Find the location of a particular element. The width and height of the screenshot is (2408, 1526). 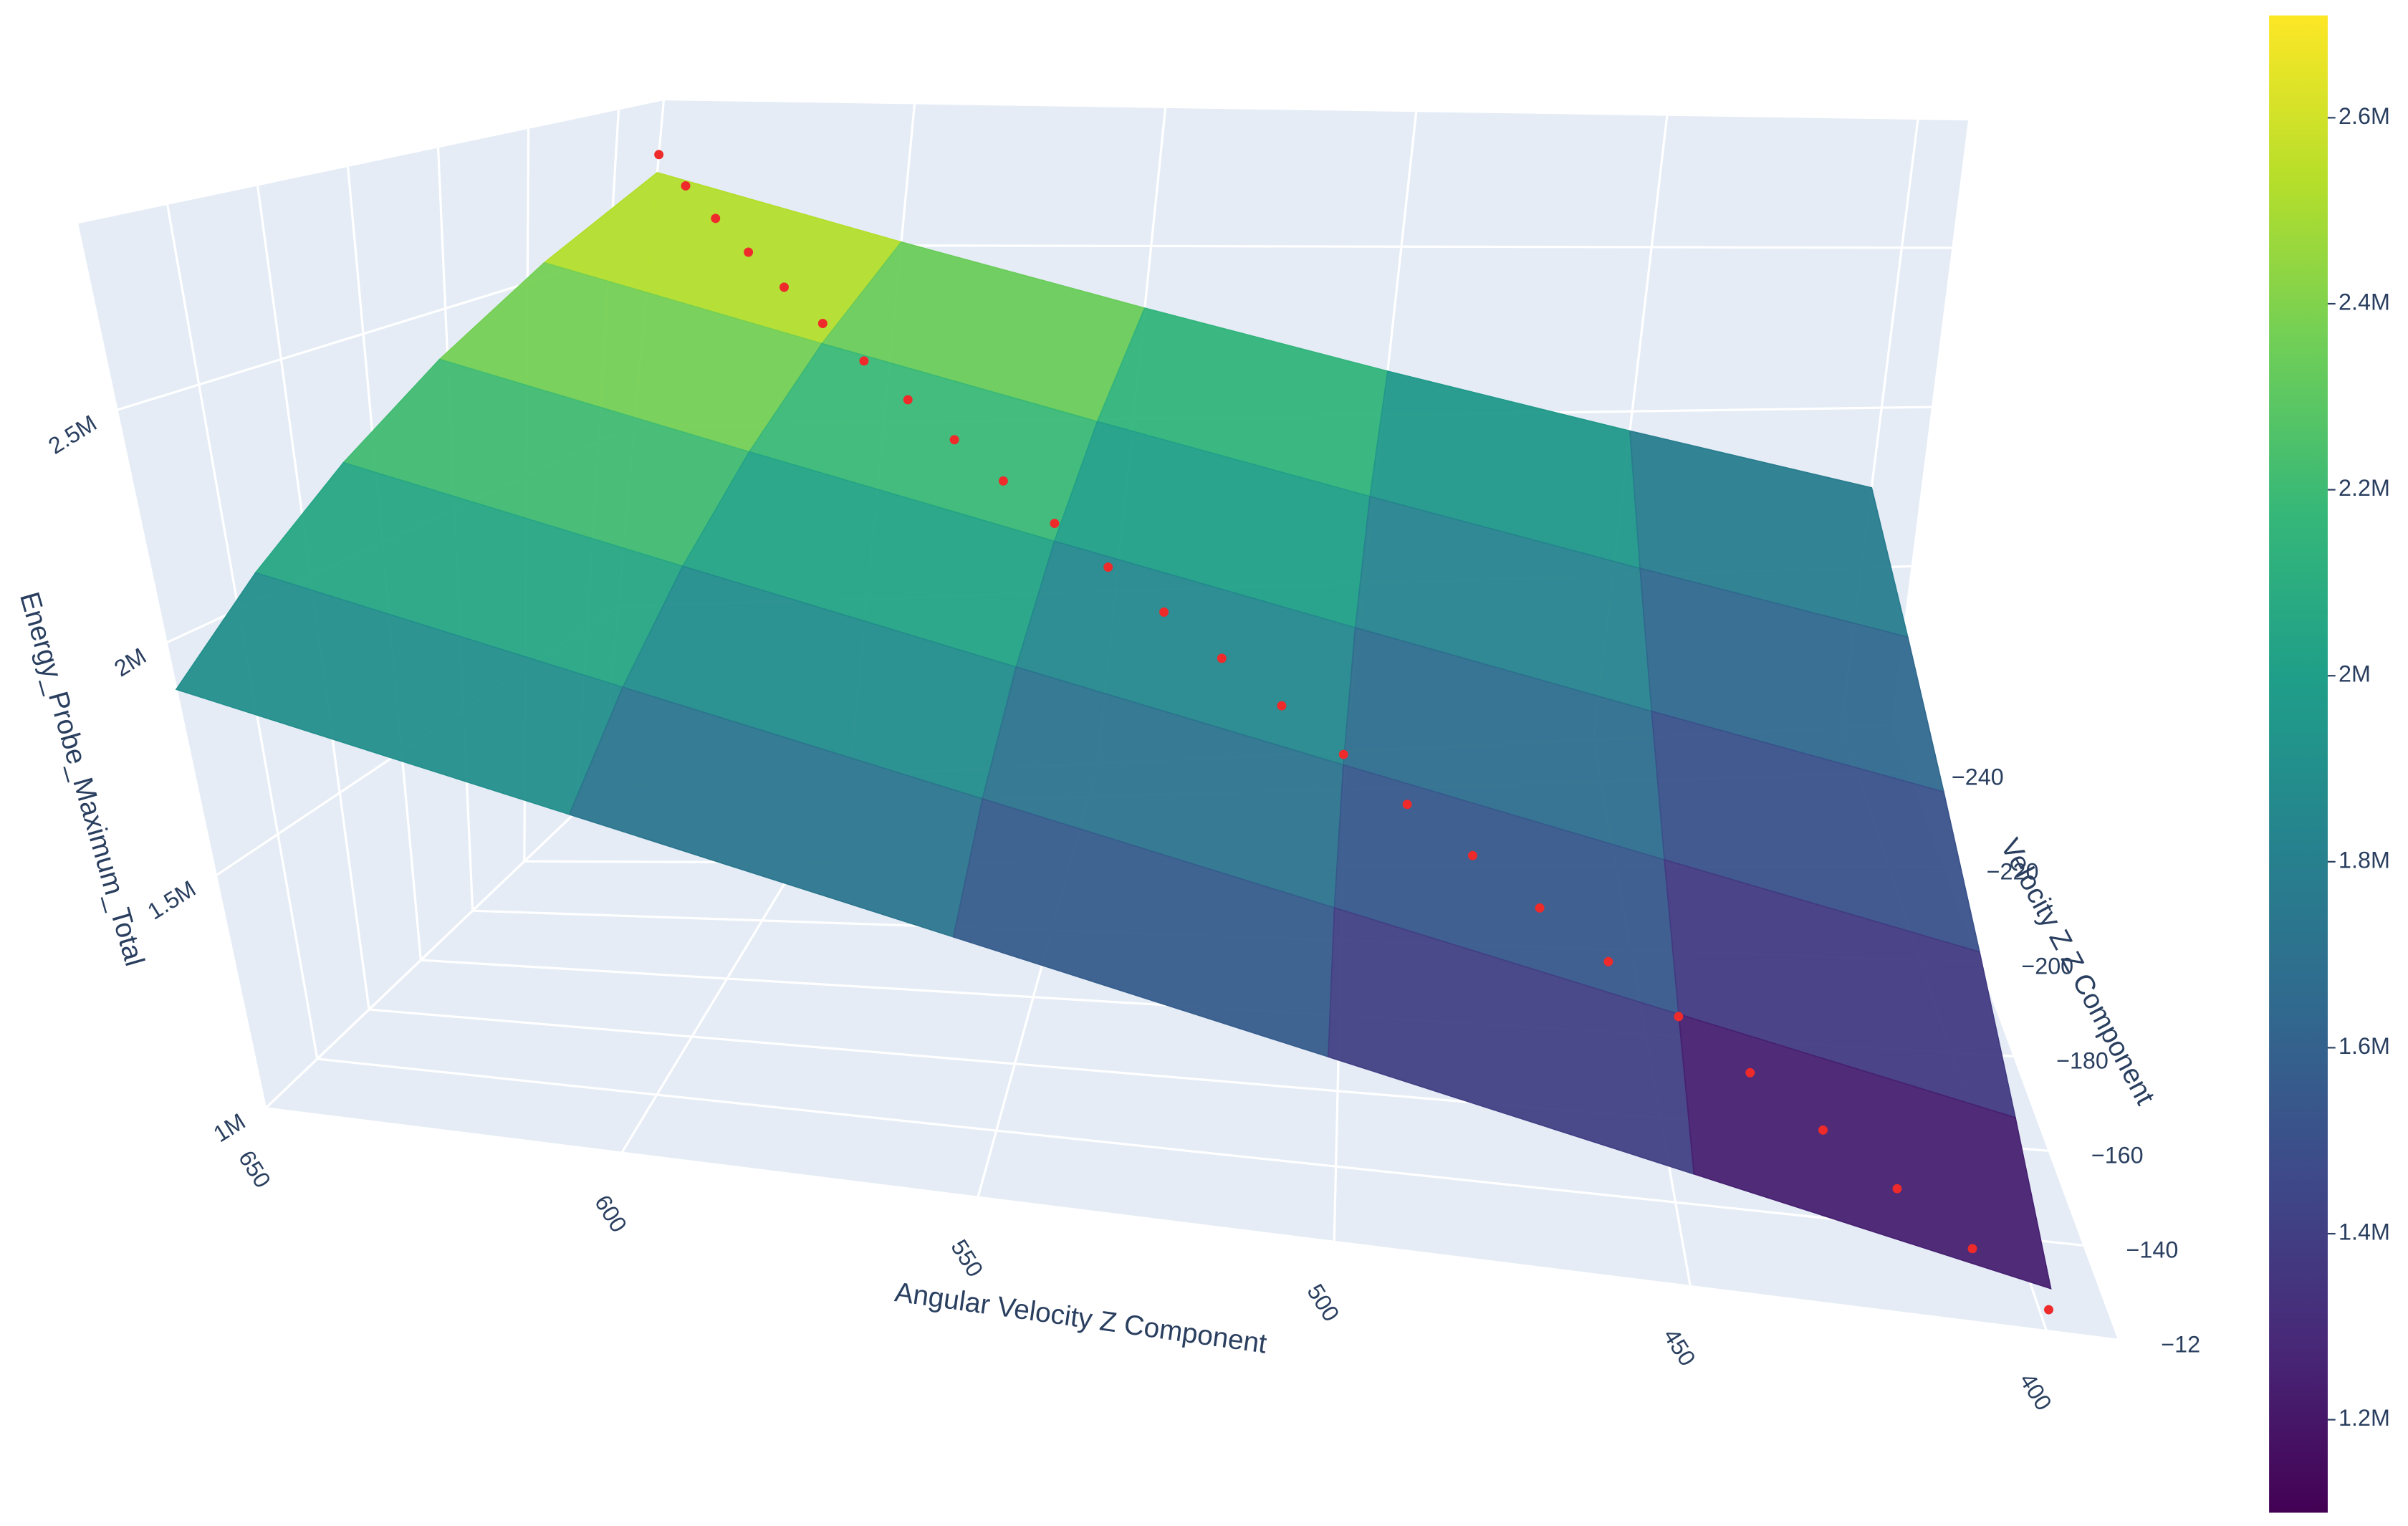

colorbar-tick-label: 1.8M is located at coordinates (2364, 860).